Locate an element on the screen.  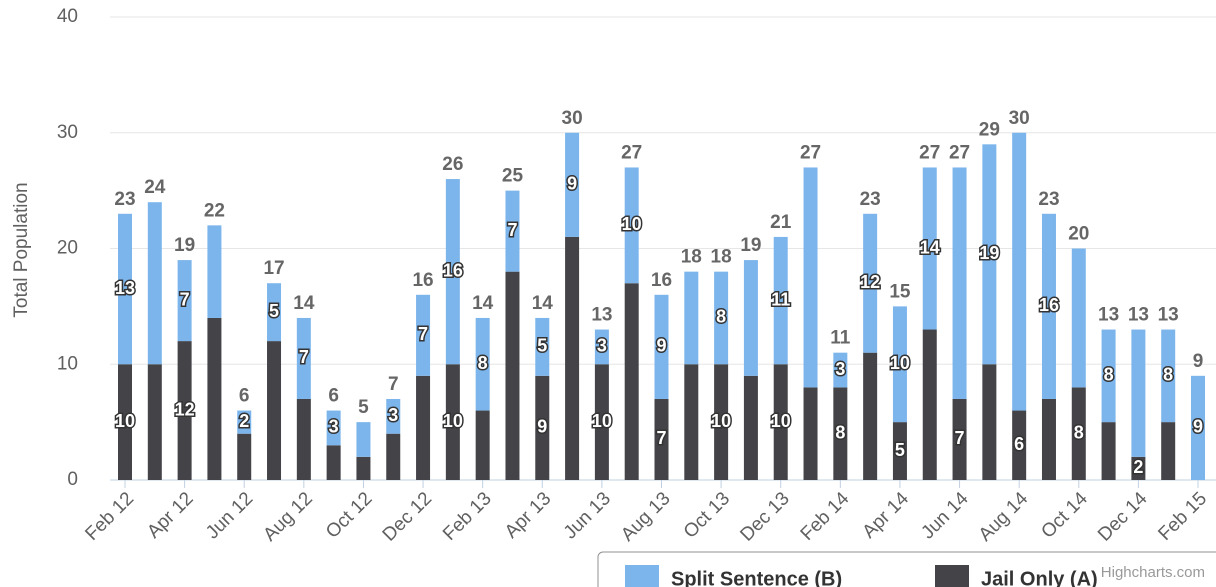
x-tick-label: Apr 12 is located at coordinates (170, 515).